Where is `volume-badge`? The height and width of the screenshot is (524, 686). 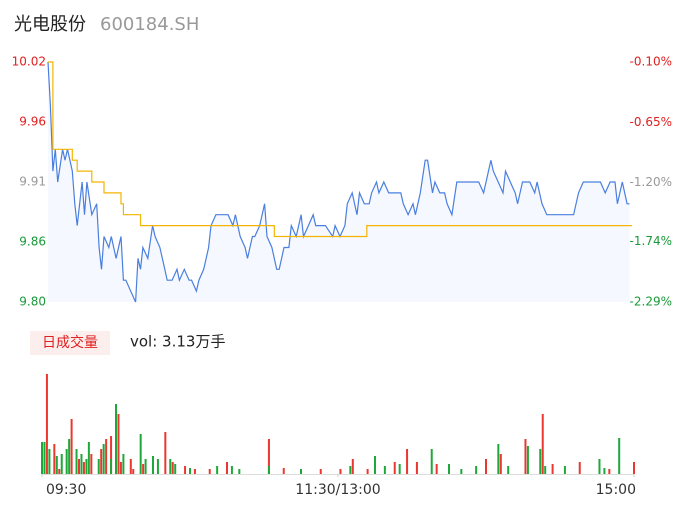
volume-badge is located at coordinates (70, 343).